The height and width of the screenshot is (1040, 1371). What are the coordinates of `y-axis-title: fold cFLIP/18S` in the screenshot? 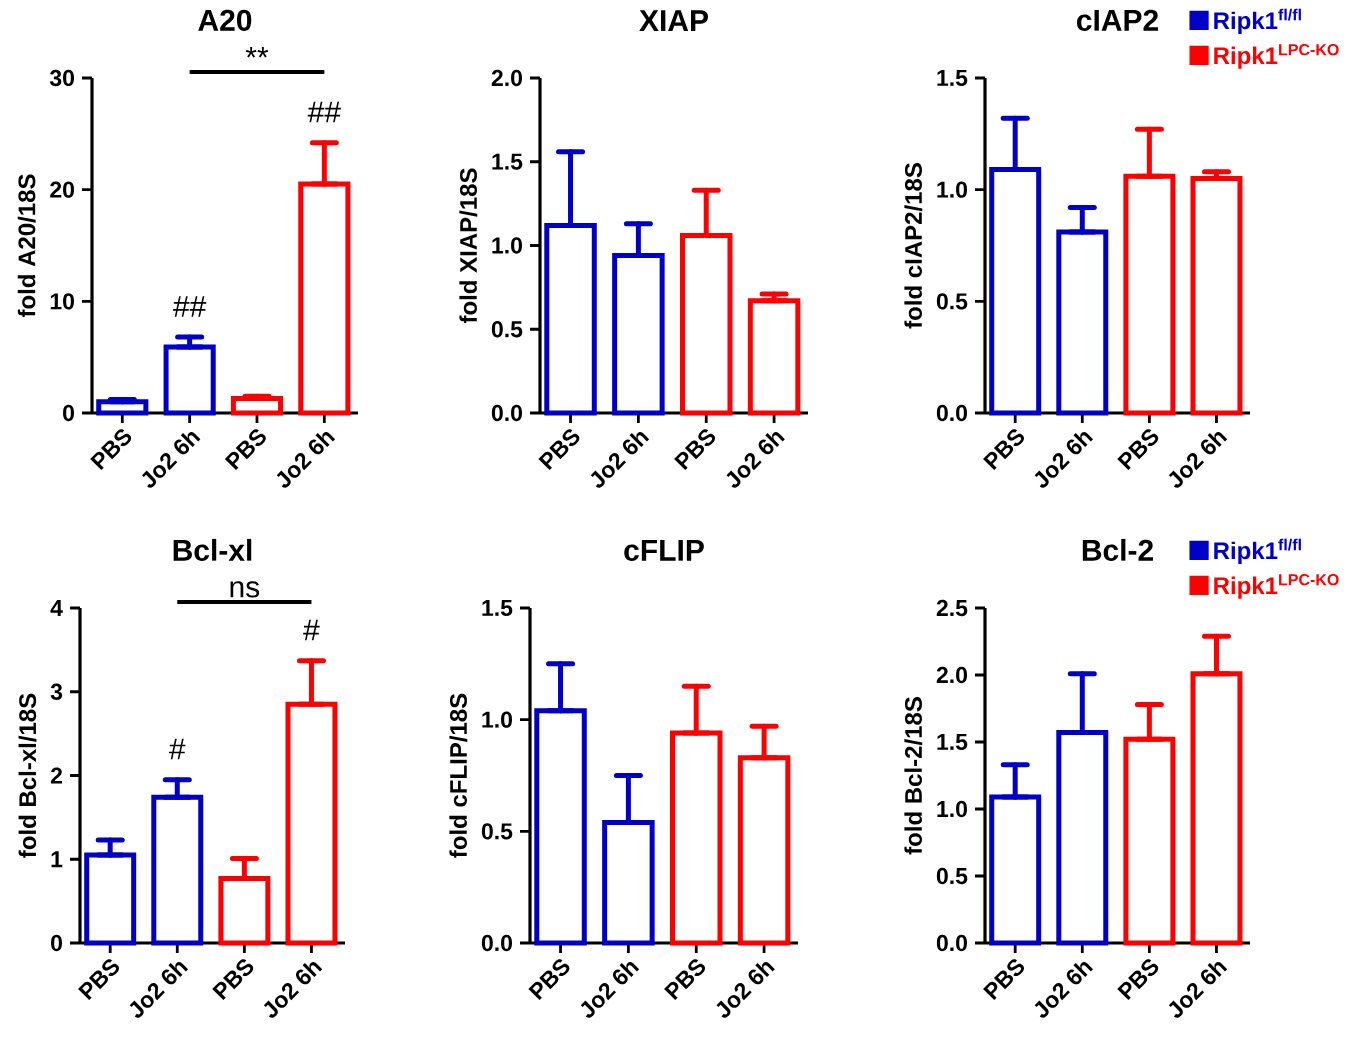 It's located at (458, 775).